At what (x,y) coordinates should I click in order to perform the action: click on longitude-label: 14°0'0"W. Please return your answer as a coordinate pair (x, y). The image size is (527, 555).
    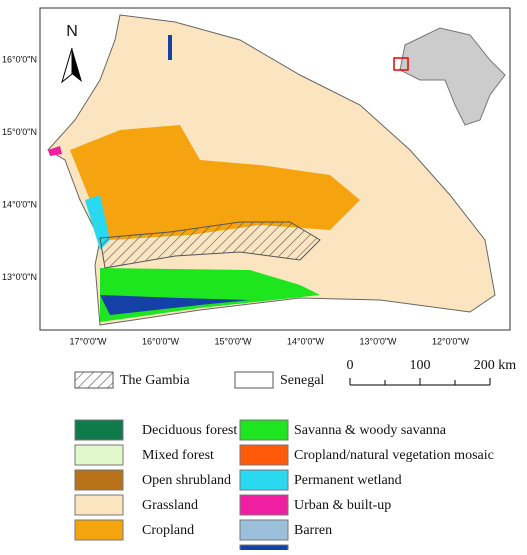
    Looking at the image, I should click on (306, 341).